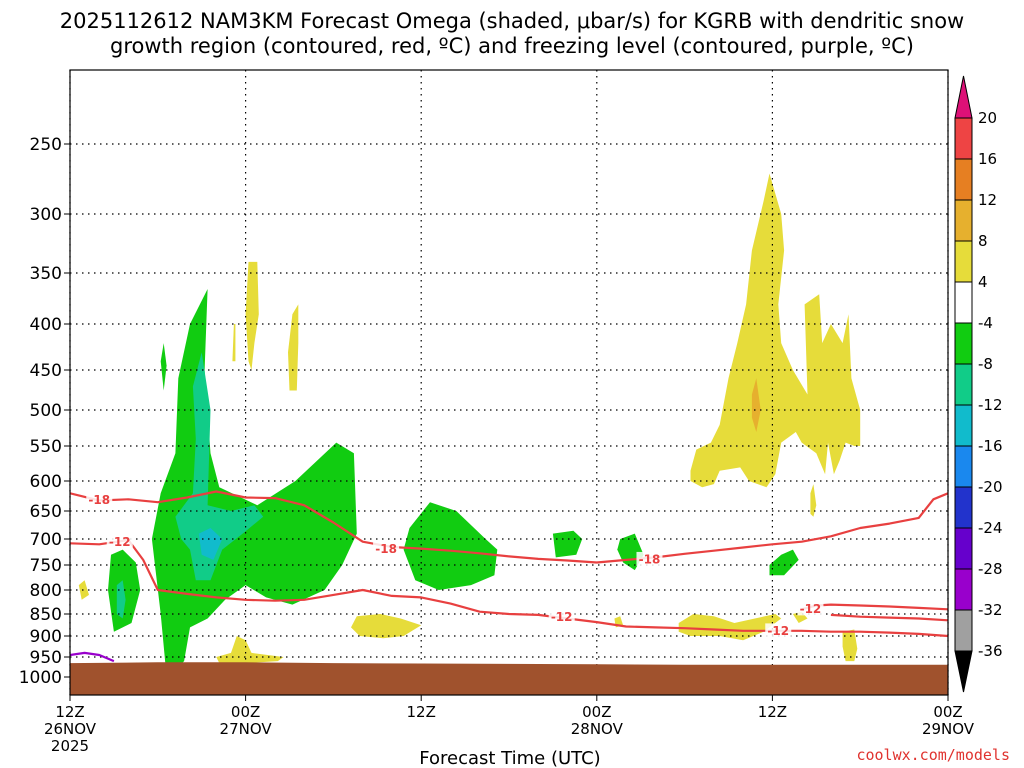  Describe the element at coordinates (948, 729) in the screenshot. I see `xtick-label-h60-line2: 29NOV` at that location.